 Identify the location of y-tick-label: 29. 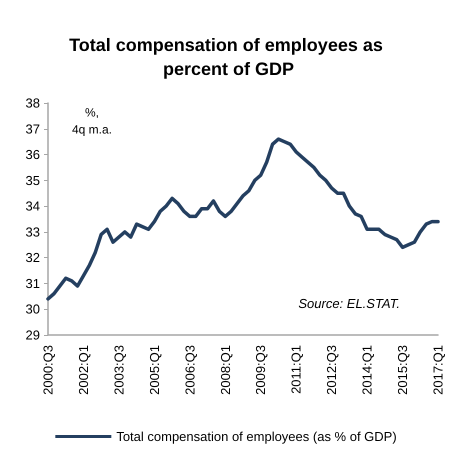
(33, 335).